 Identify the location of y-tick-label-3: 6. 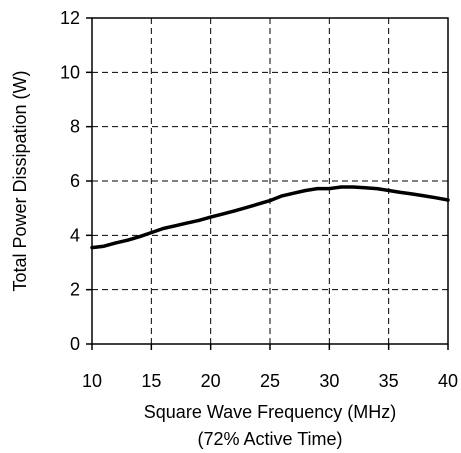
(75, 181).